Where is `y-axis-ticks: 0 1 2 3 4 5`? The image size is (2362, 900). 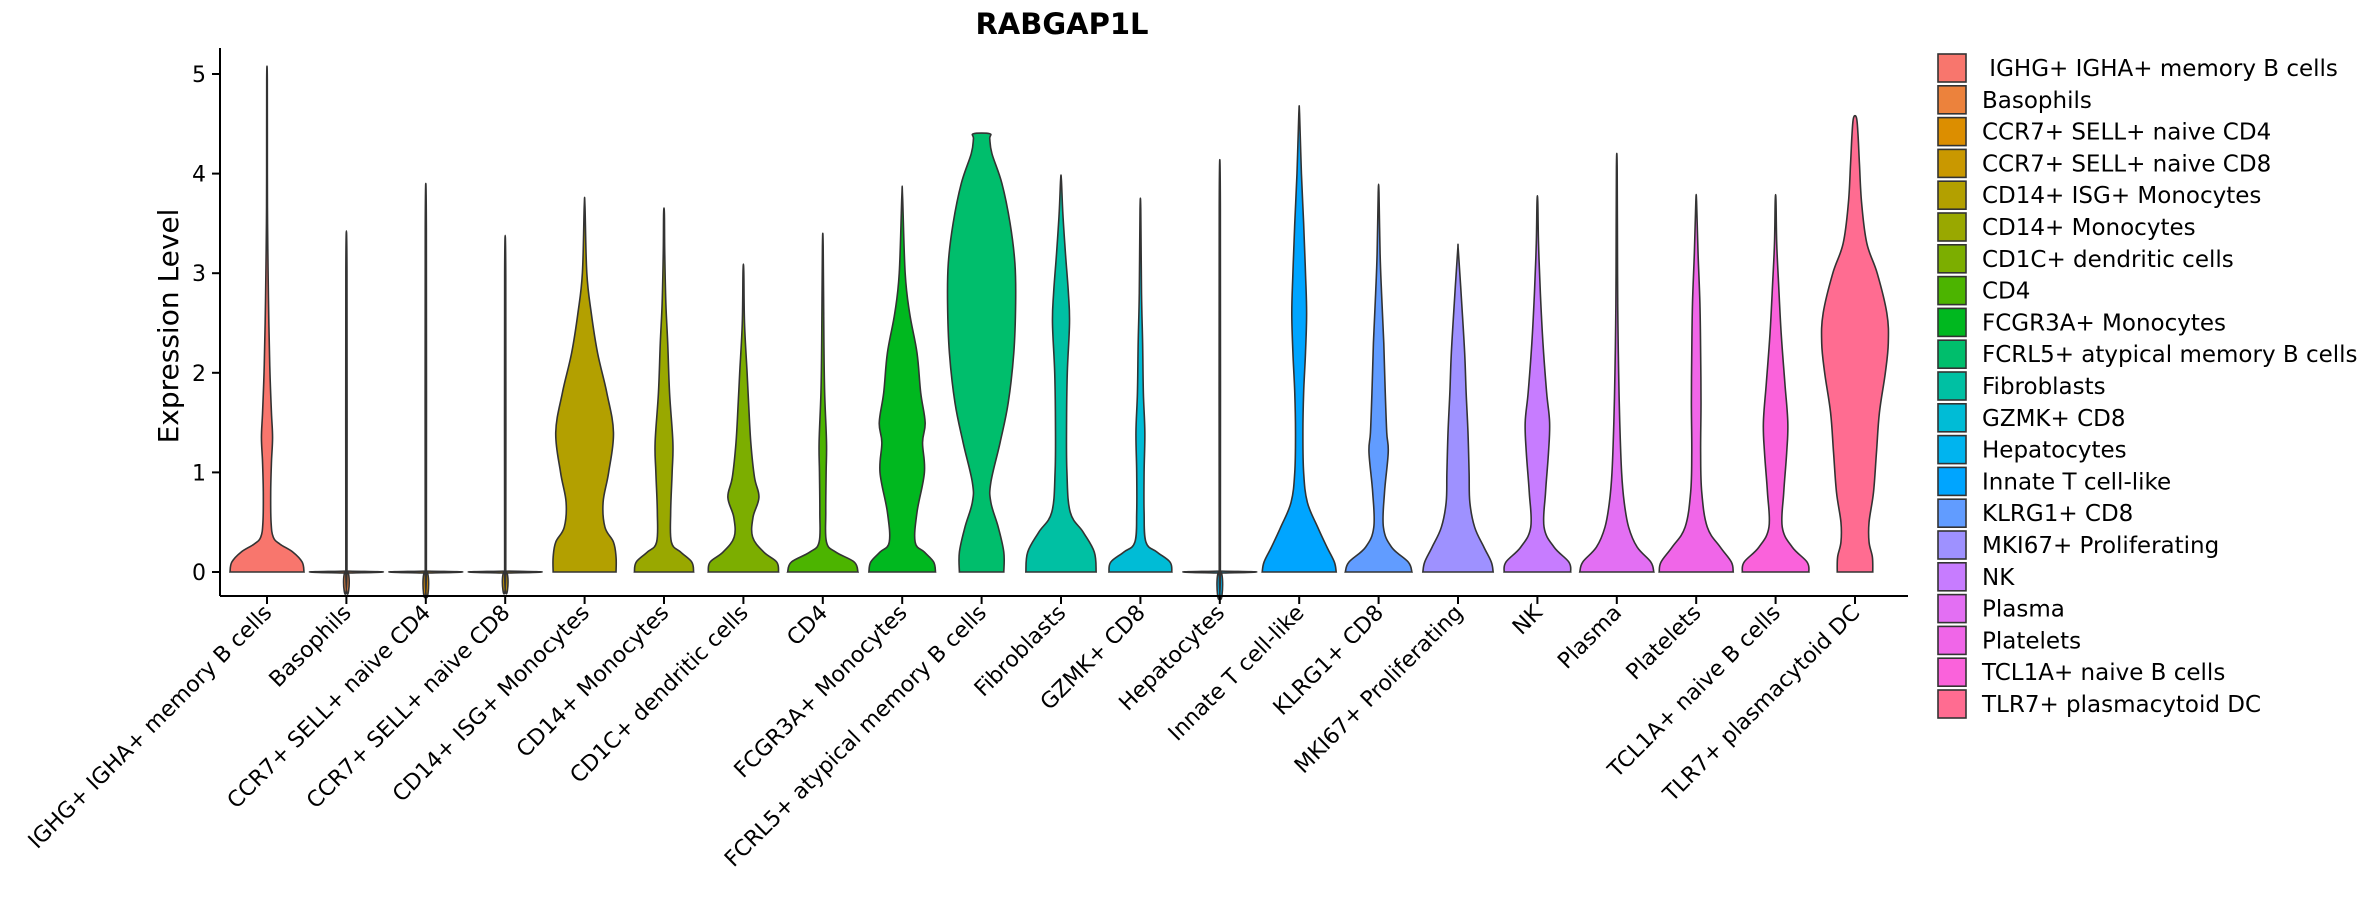
y-axis-ticks: 0 1 2 3 4 5 is located at coordinates (206, 324).